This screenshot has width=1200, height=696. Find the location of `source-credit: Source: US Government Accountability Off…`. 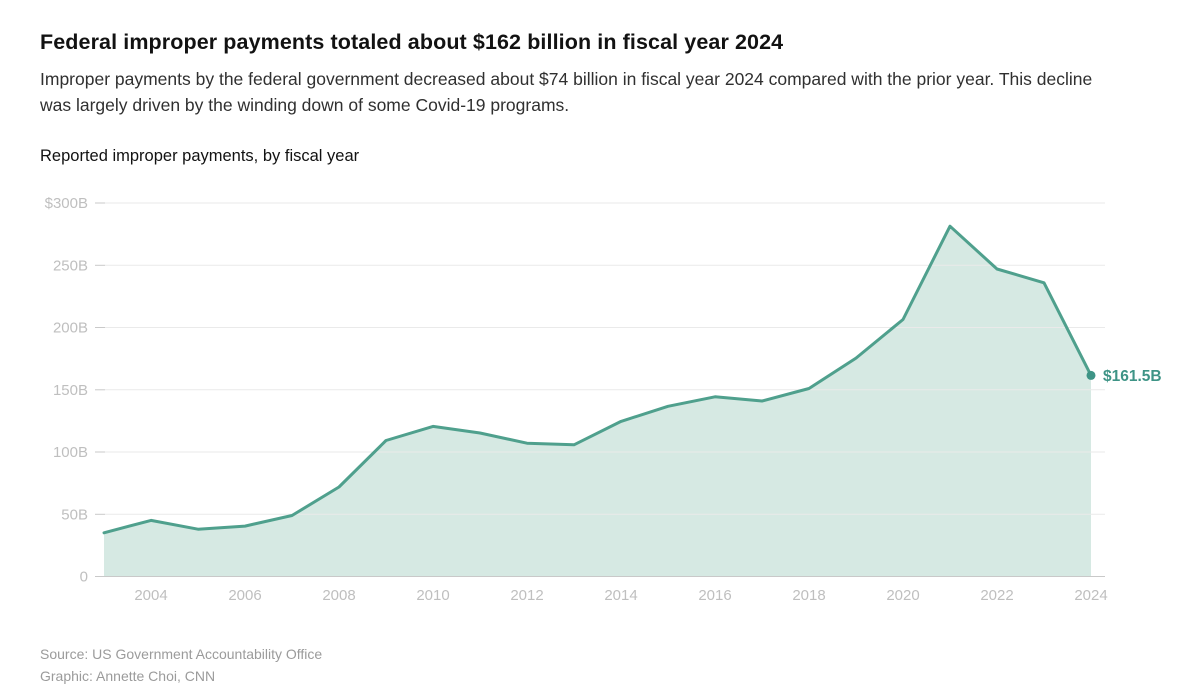

source-credit: Source: US Government Accountability Off… is located at coordinates (181, 665).